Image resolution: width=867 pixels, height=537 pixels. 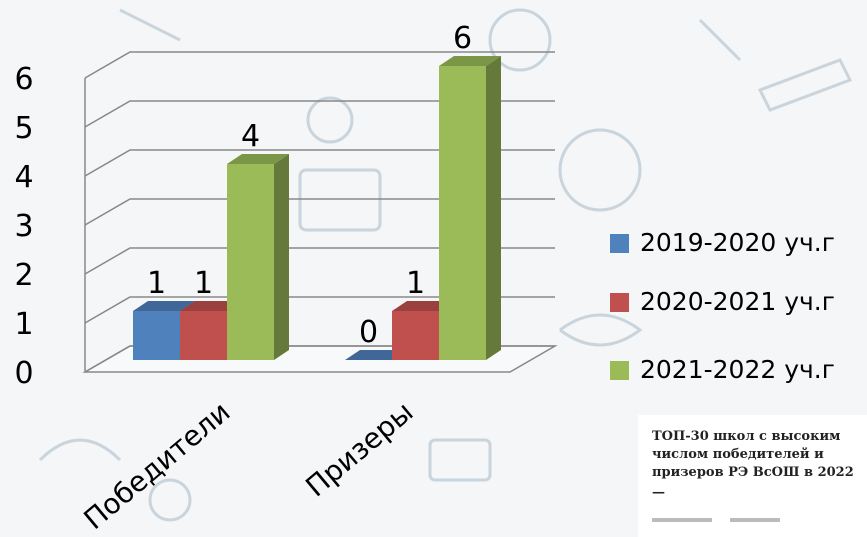 I want to click on card-title: призеров РЭ ВсОШ в 2022, so click(x=753, y=472).